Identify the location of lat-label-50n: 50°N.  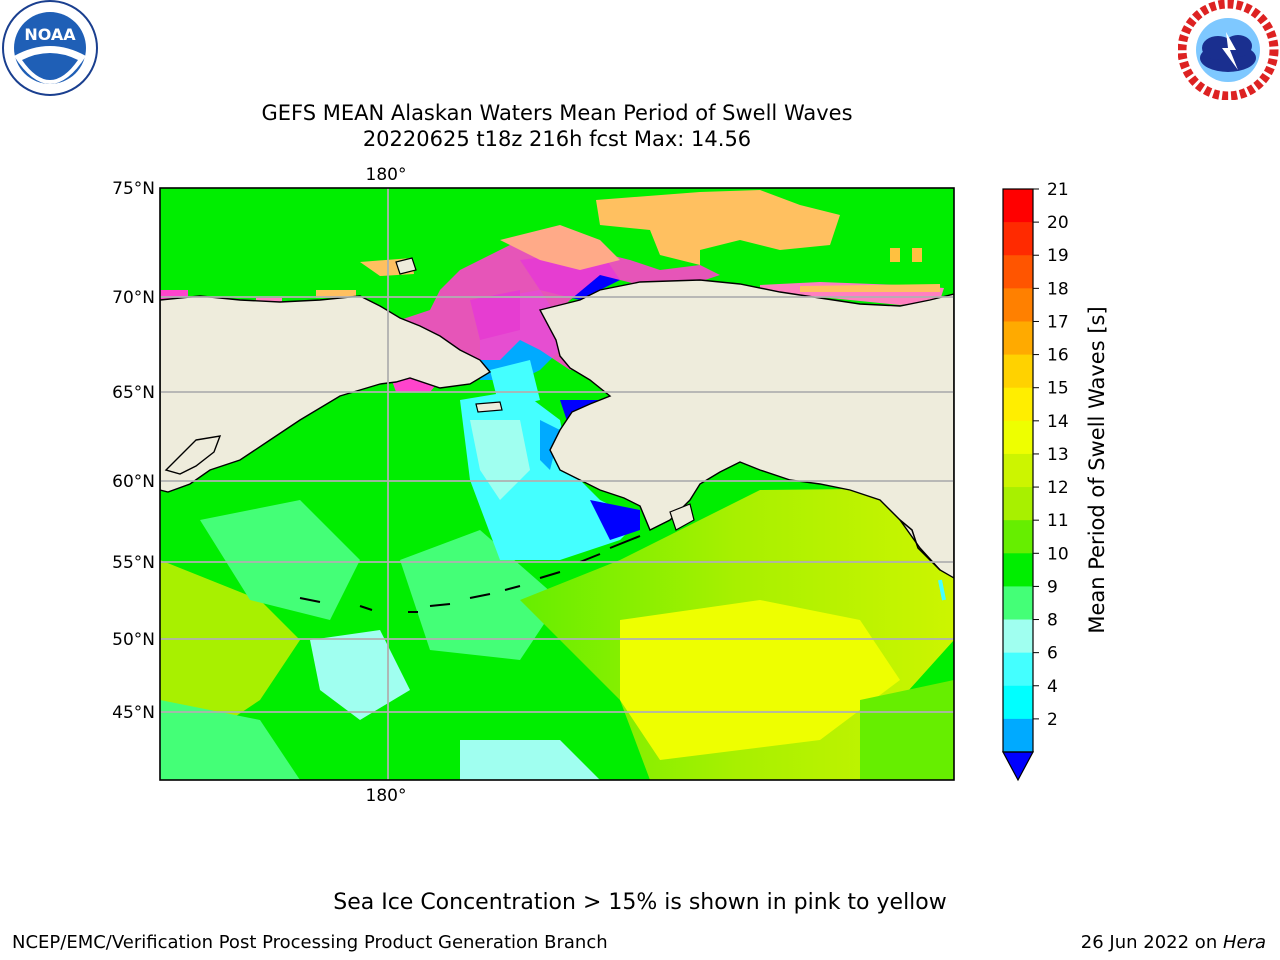
(133, 640).